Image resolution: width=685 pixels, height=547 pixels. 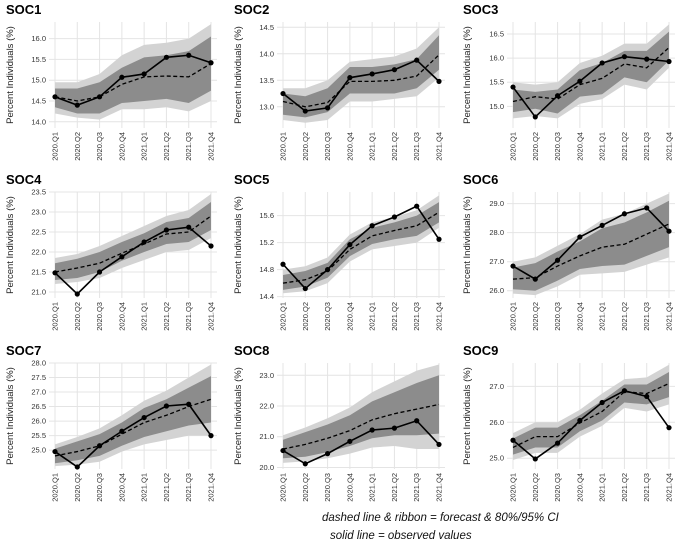 I want to click on y-tick-label: 14.8, so click(x=266, y=269).